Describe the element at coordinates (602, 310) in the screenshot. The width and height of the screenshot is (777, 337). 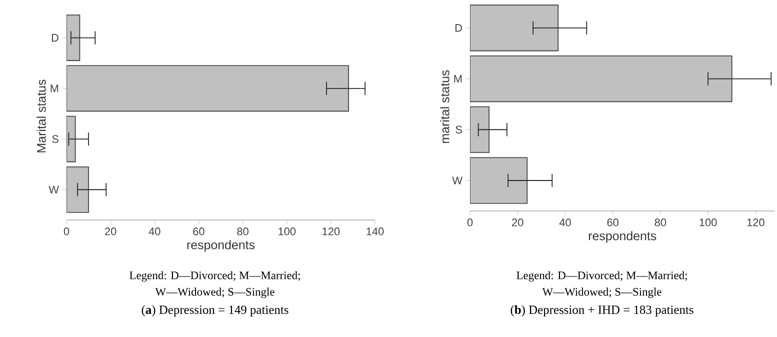
I see `text: (b) Depression + IHD = 183 patients` at that location.